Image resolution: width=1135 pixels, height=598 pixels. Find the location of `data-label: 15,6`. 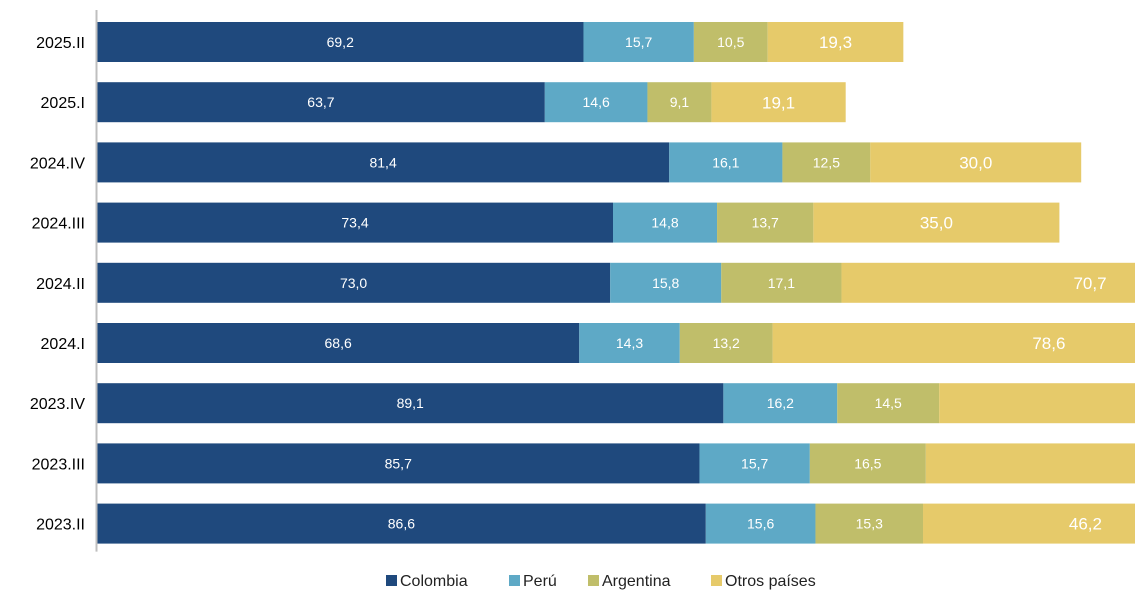

data-label: 15,6 is located at coordinates (760, 524).